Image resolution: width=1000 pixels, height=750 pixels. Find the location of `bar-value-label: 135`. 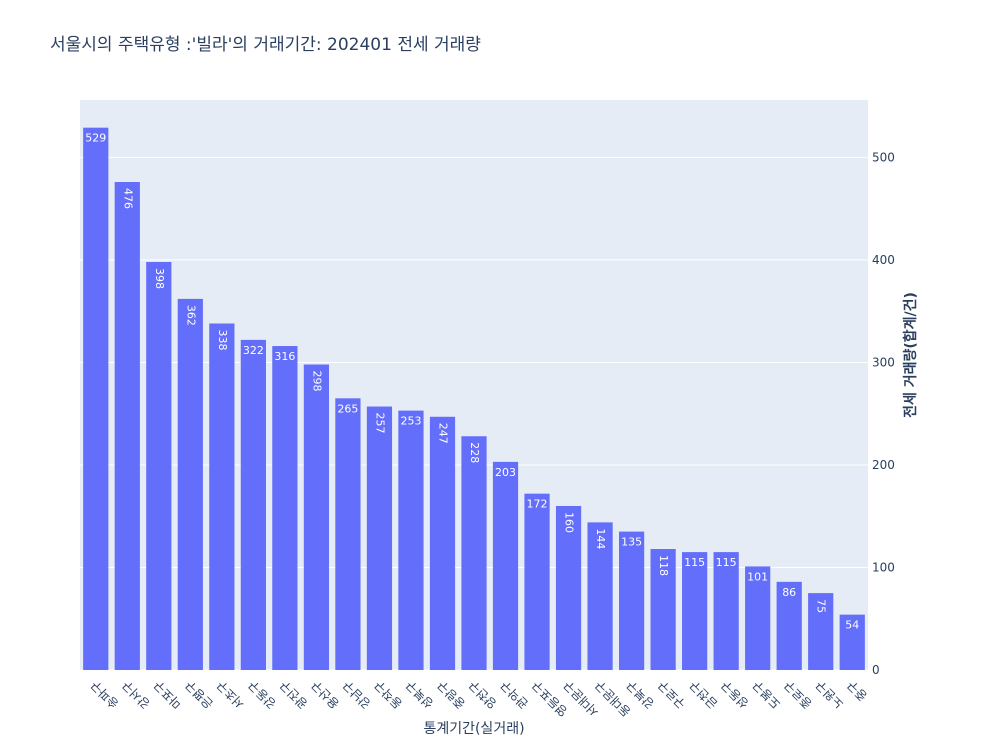

bar-value-label: 135 is located at coordinates (631, 542).